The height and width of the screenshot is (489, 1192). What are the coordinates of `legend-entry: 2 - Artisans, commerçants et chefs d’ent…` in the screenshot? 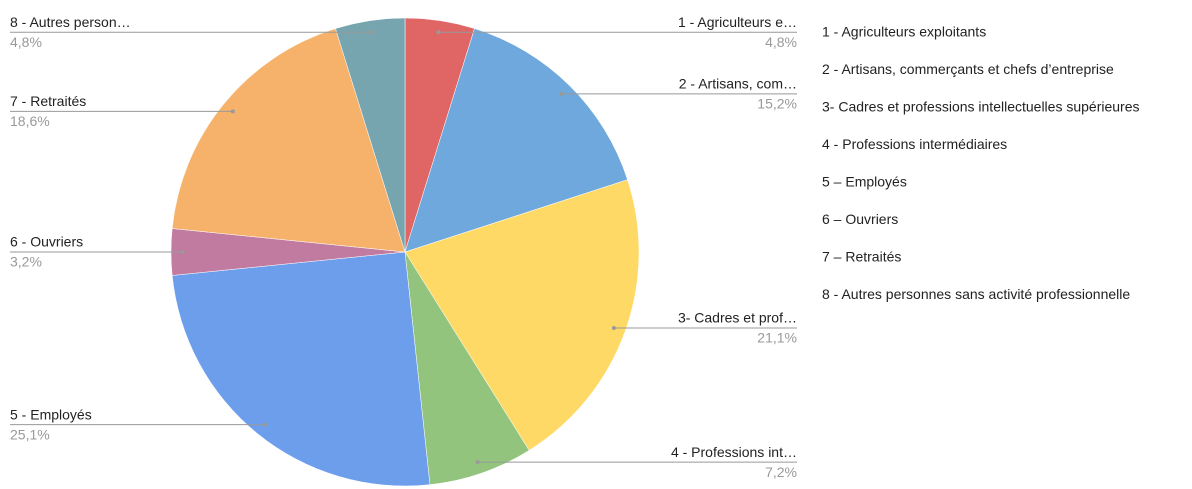 It's located at (968, 69).